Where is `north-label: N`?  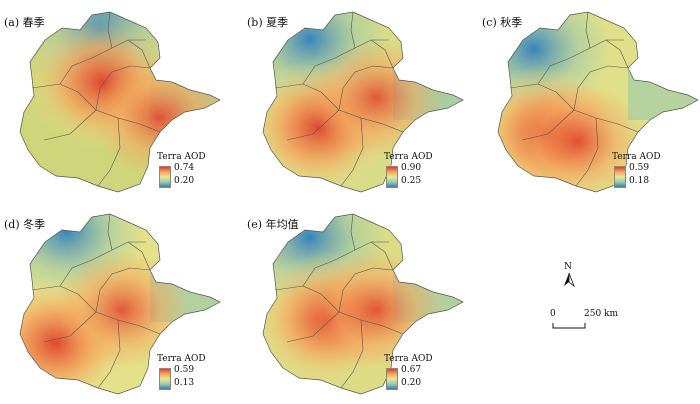
north-label: N is located at coordinates (568, 267).